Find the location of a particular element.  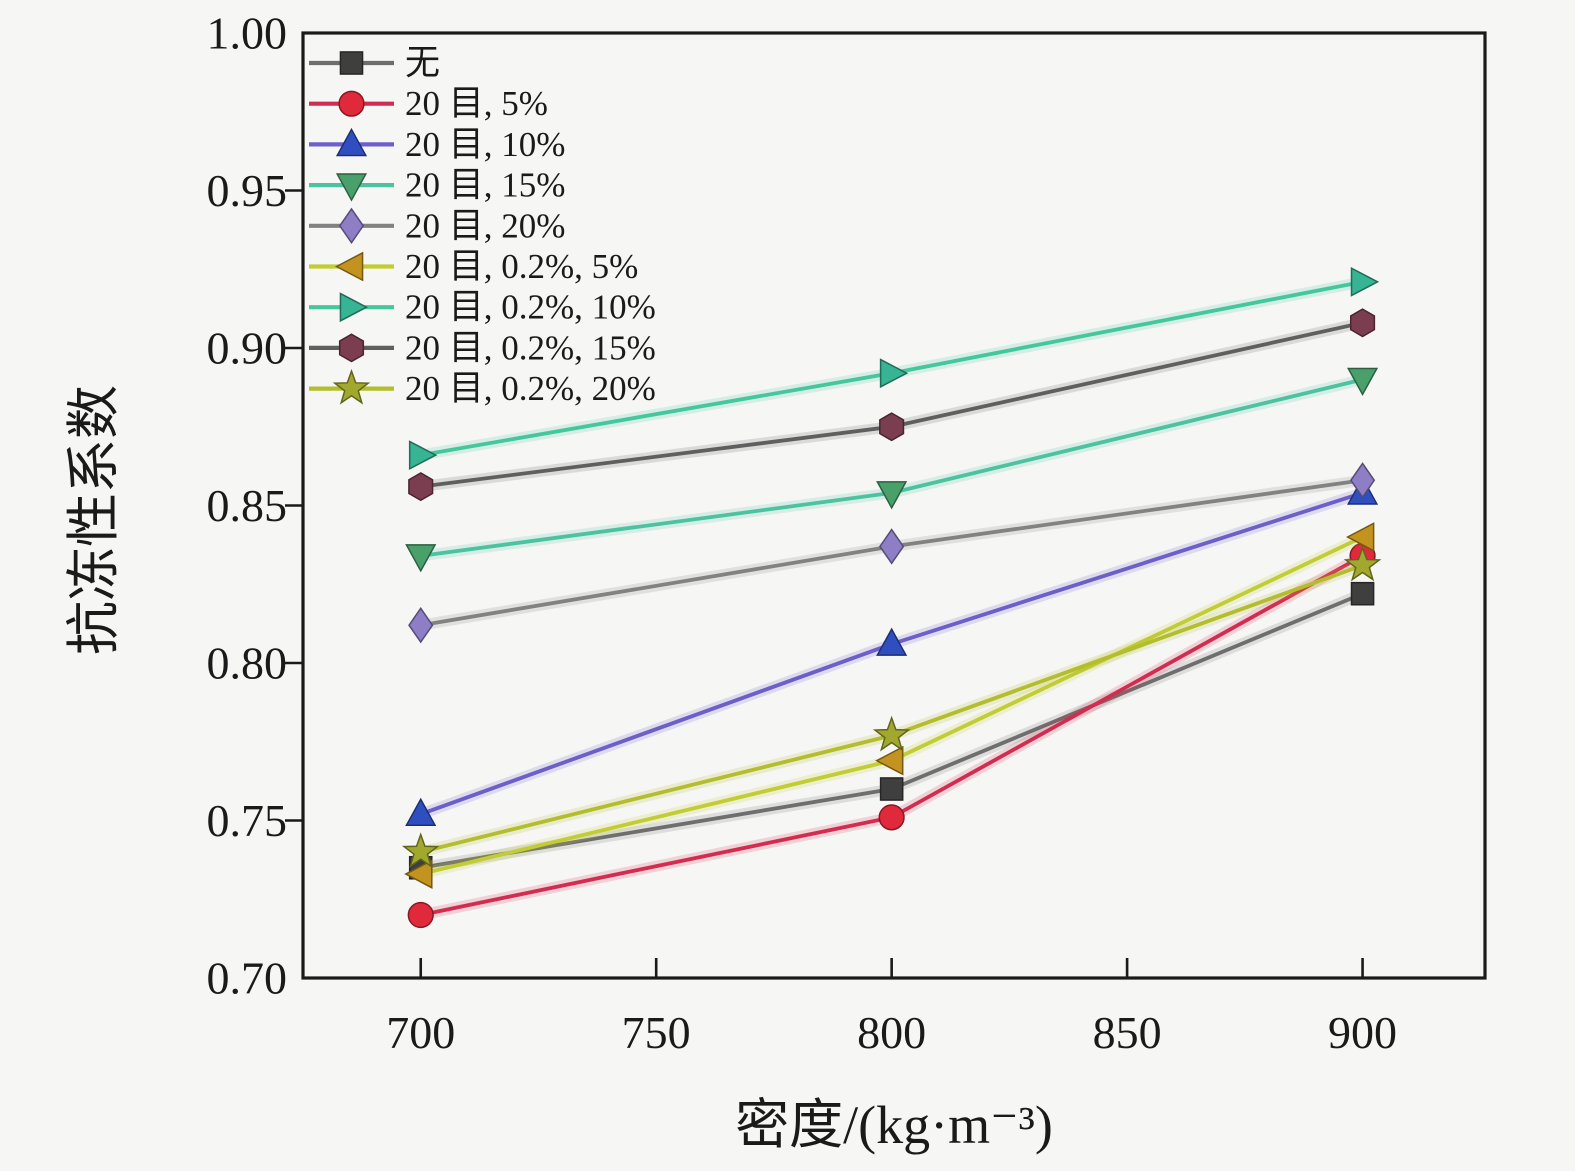

legend-triangle-left-marker-icon is located at coordinates (349, 266).